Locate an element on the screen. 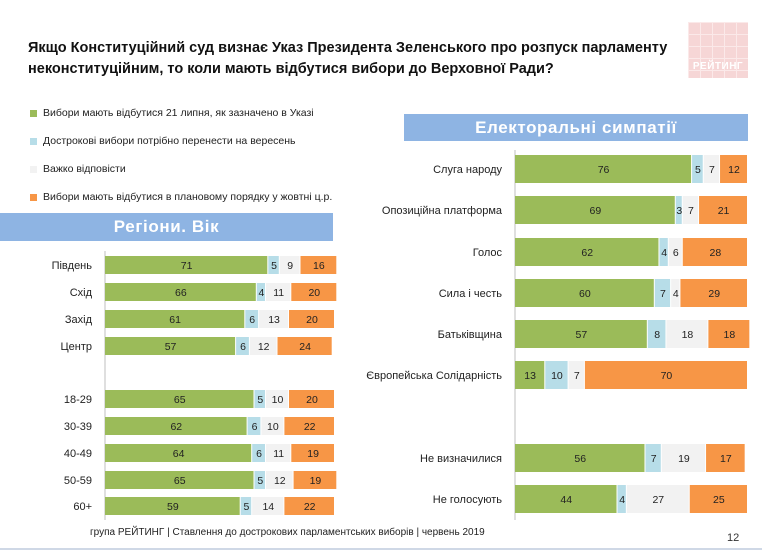 The image size is (762, 550). legend-swatch is located at coordinates (33, 197).